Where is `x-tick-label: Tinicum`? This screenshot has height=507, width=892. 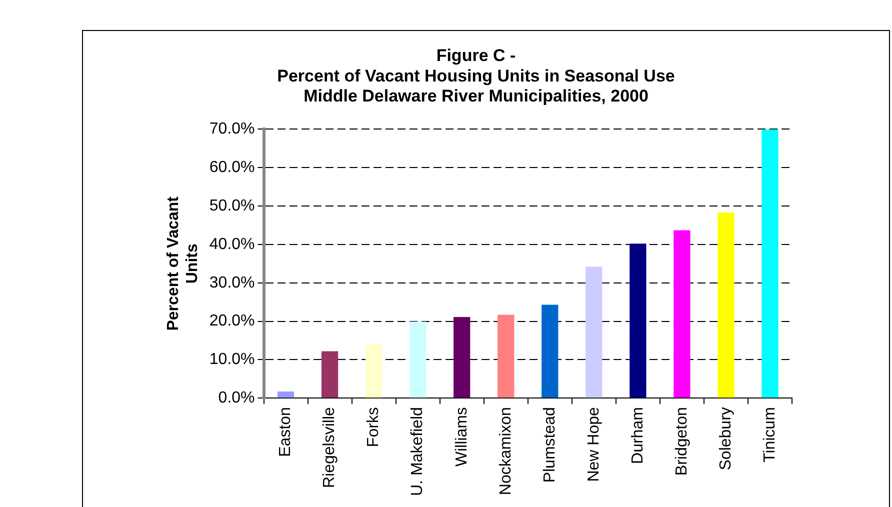 x-tick-label: Tinicum is located at coordinates (769, 434).